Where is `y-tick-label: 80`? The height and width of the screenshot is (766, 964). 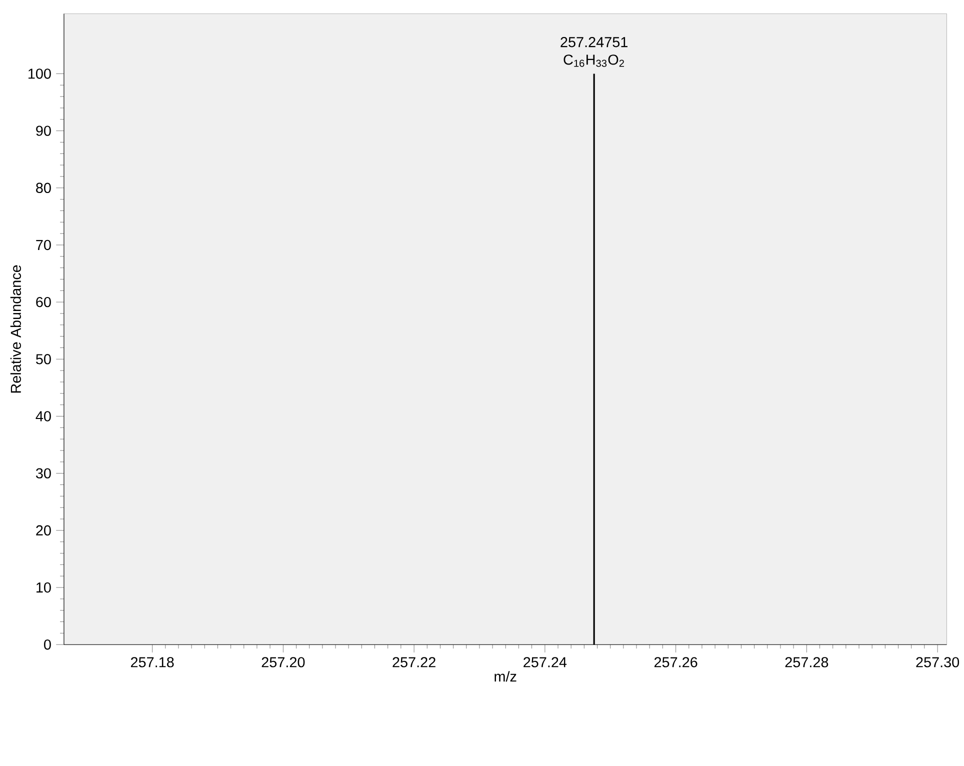
y-tick-label: 80 is located at coordinates (43, 188).